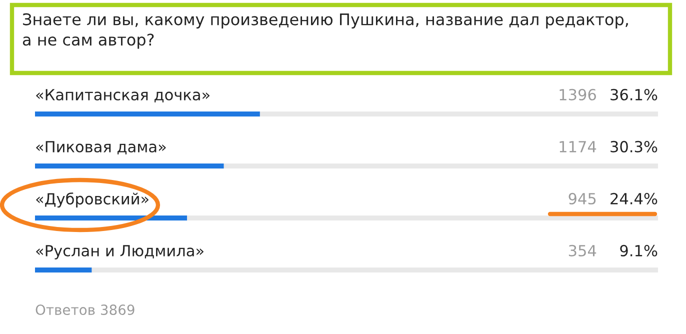 The image size is (686, 334). I want to click on data-label: 9.1%, so click(639, 250).